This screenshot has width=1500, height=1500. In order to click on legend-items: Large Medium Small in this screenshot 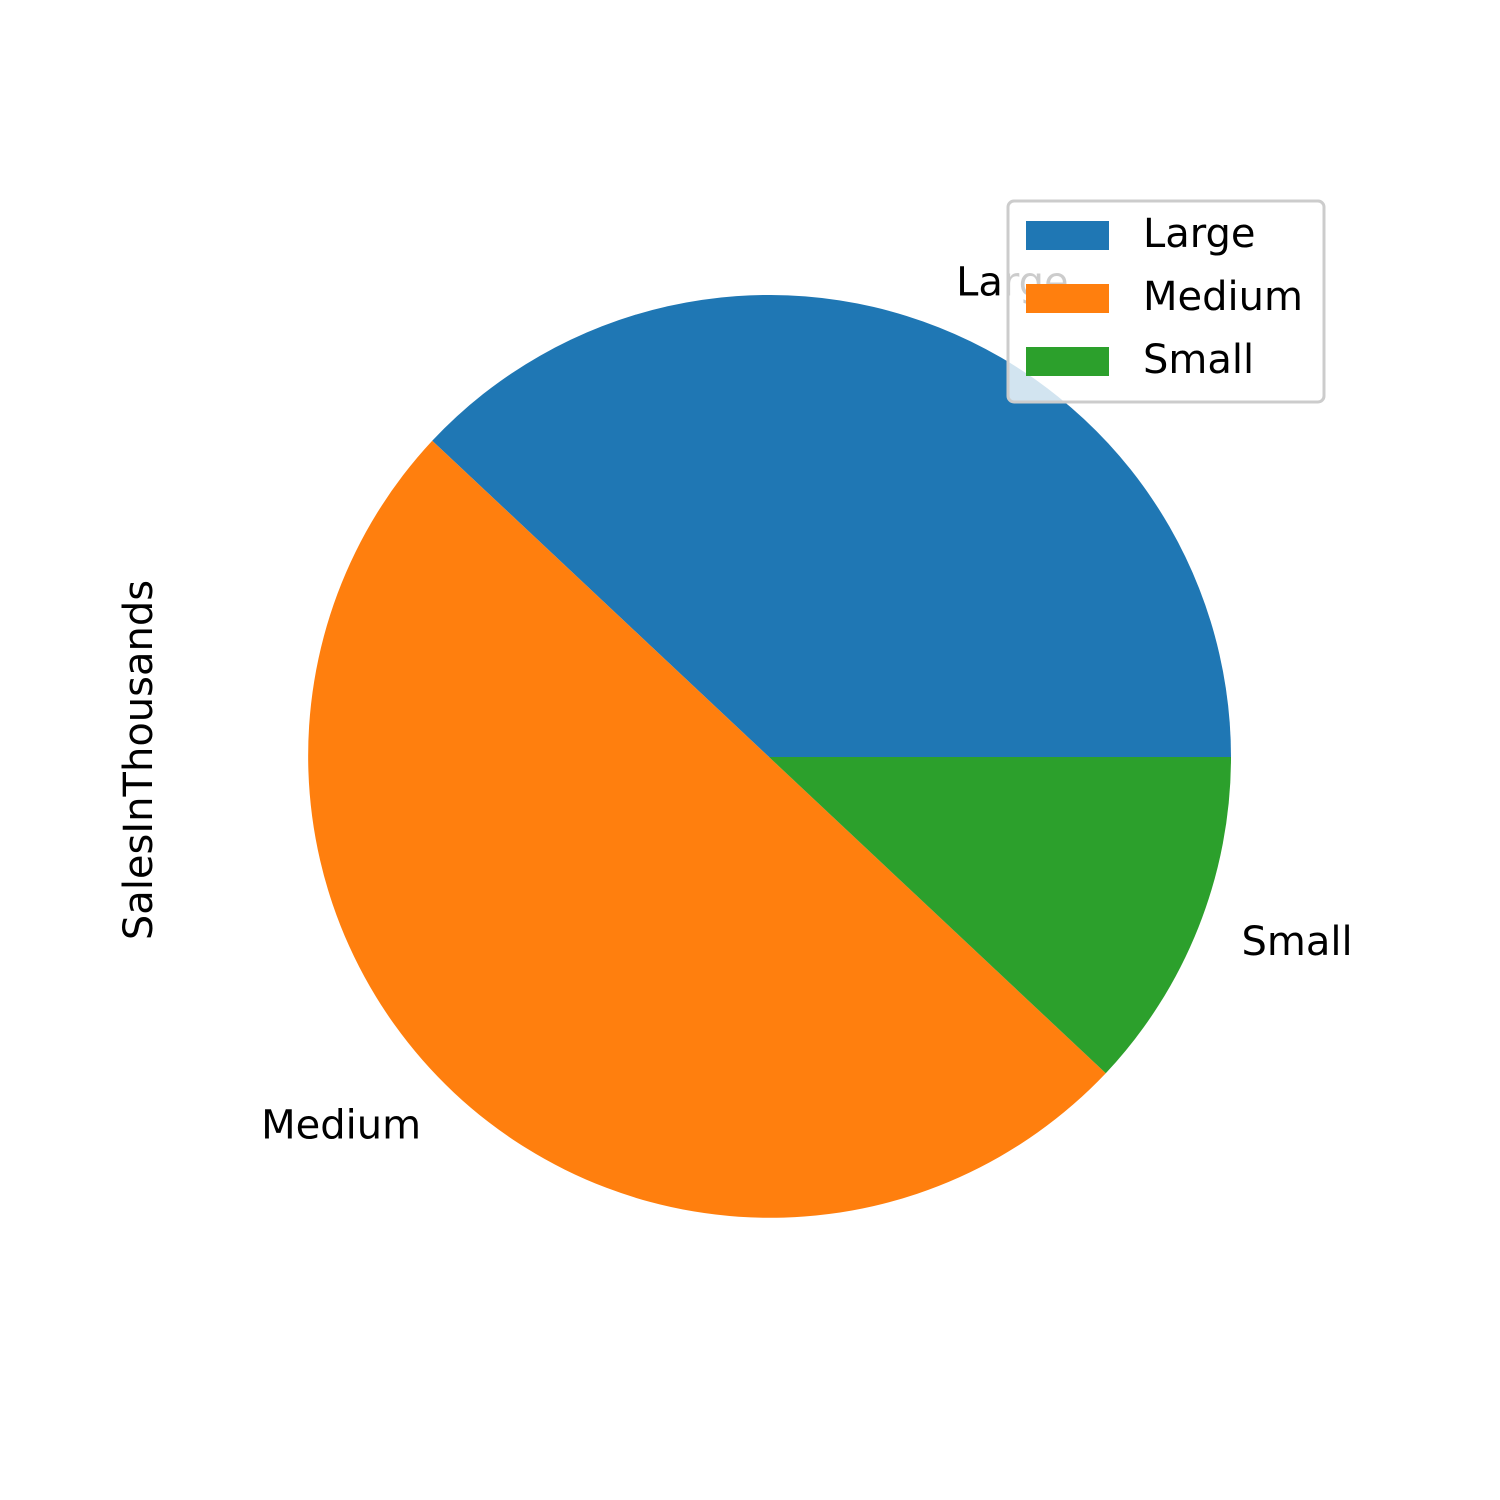, I will do `click(1164, 297)`.